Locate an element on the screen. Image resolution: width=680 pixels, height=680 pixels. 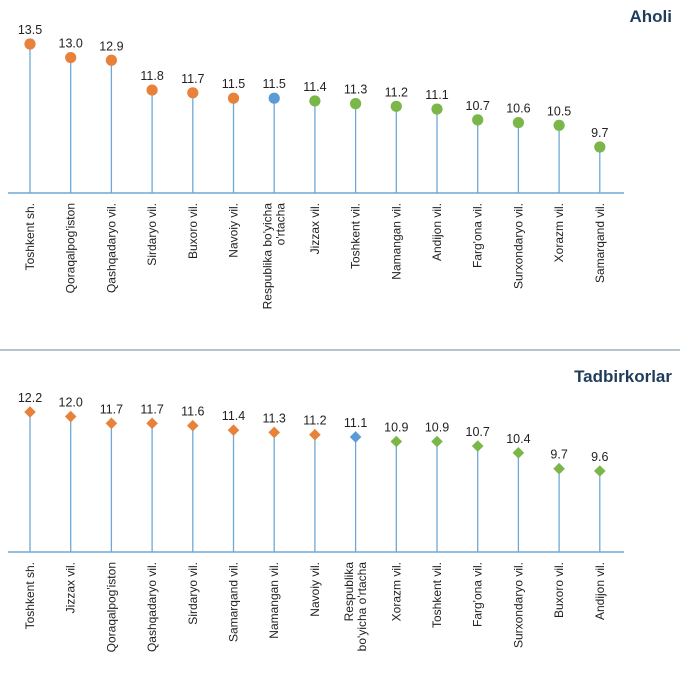
aholi-value-label: 13.5 is located at coordinates (30, 30).